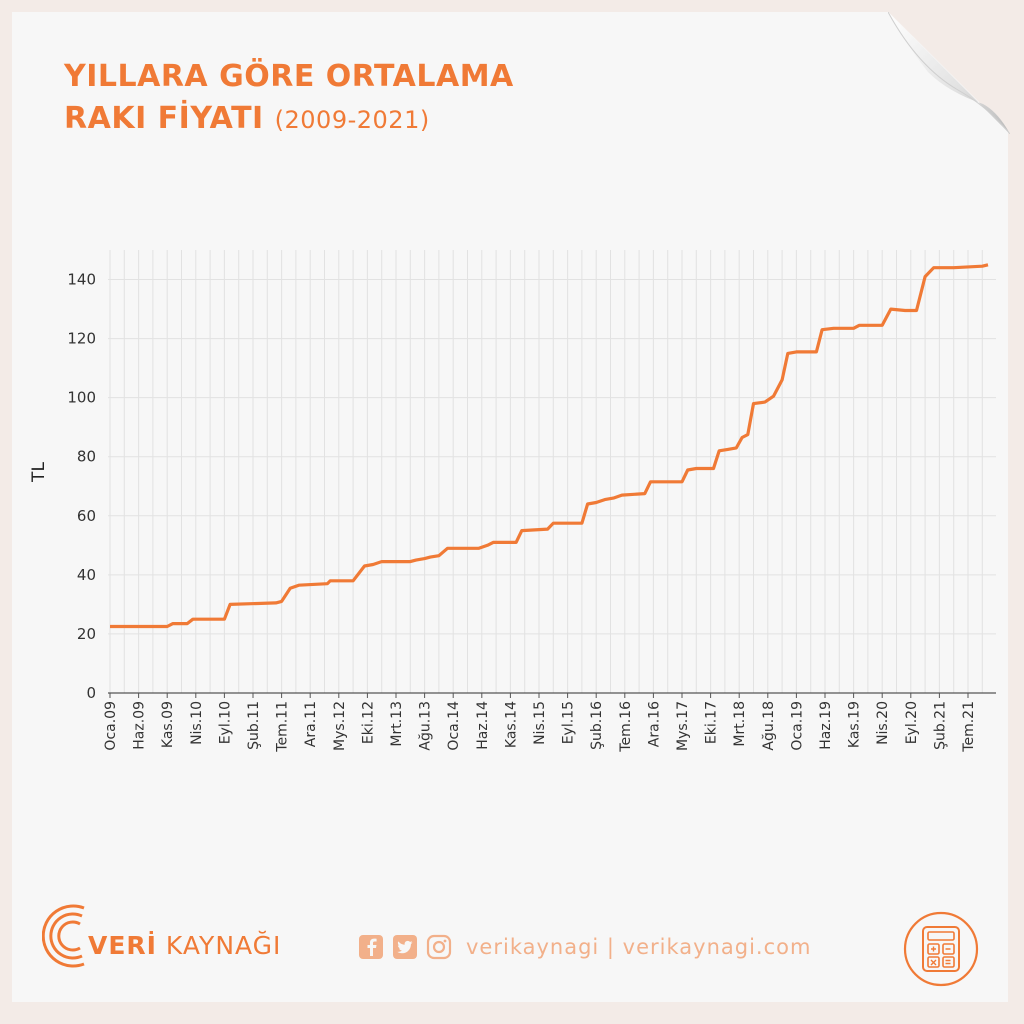  Describe the element at coordinates (654, 724) in the screenshot. I see `x-tick-label: Ara.16` at that location.